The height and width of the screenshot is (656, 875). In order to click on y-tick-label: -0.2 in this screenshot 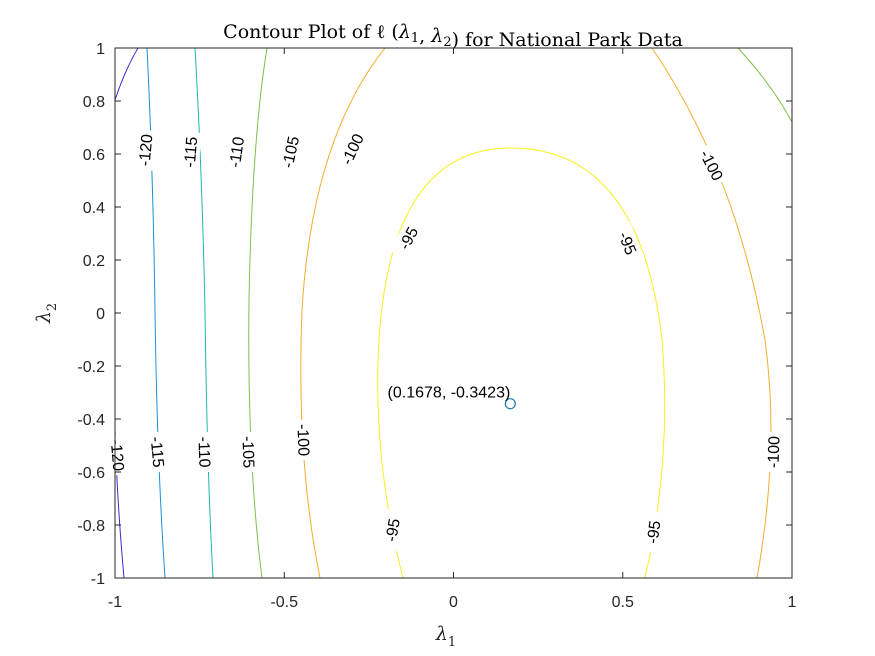, I will do `click(91, 367)`.